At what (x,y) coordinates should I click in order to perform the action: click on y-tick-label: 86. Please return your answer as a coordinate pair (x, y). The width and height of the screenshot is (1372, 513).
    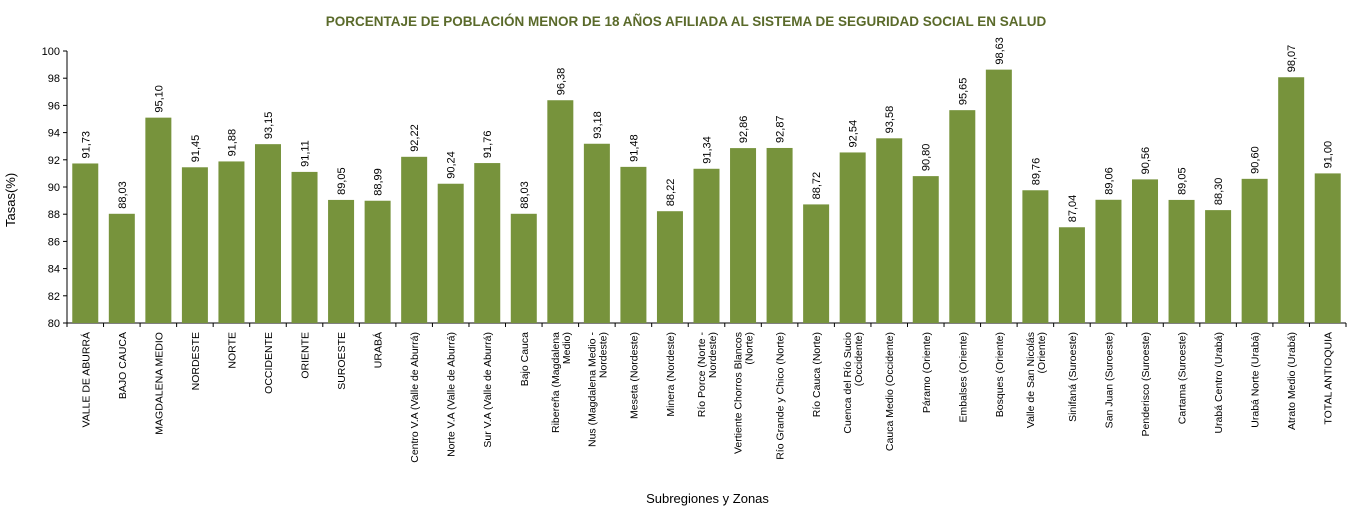
    Looking at the image, I should click on (54, 242).